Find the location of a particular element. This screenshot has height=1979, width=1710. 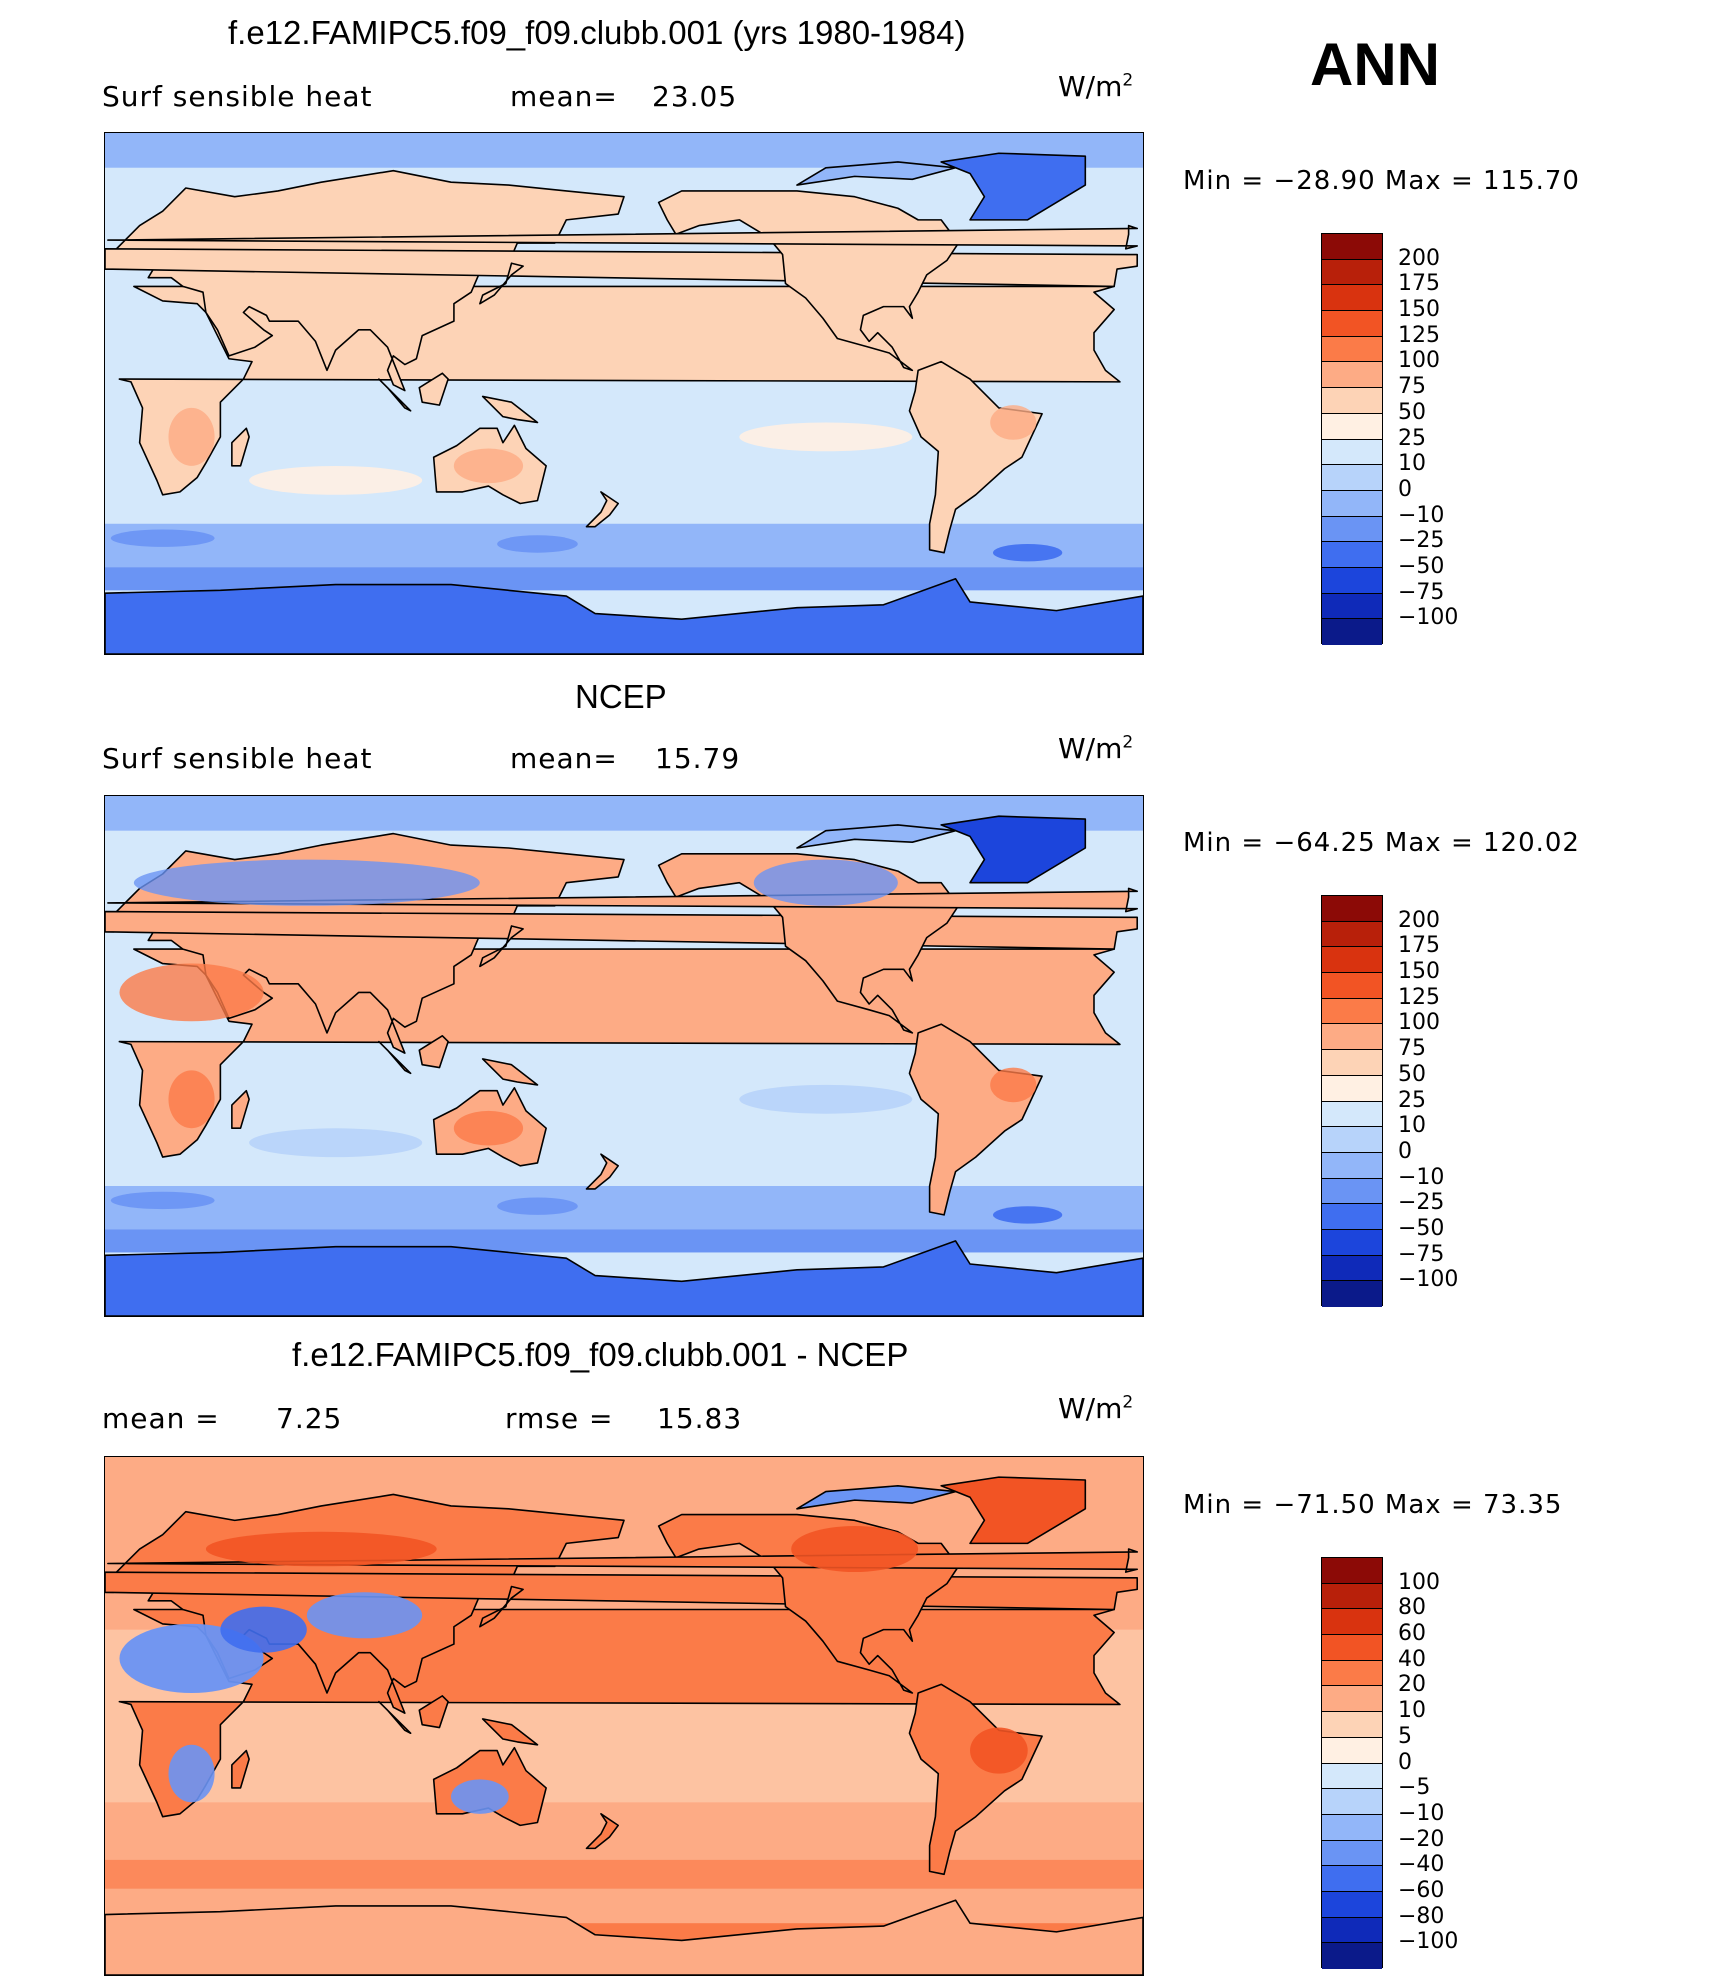

colorbar-tick-label: −80 is located at coordinates (1421, 1916).